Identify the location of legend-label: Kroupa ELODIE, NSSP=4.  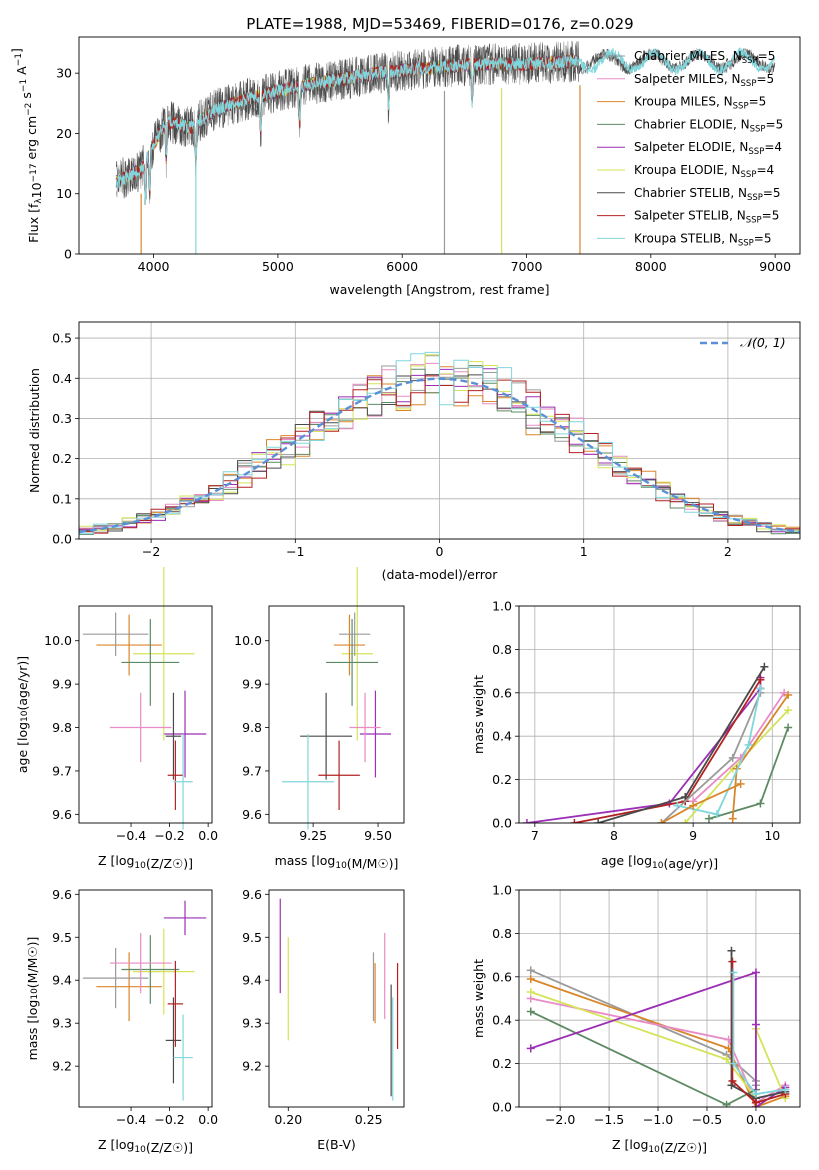
(704, 171).